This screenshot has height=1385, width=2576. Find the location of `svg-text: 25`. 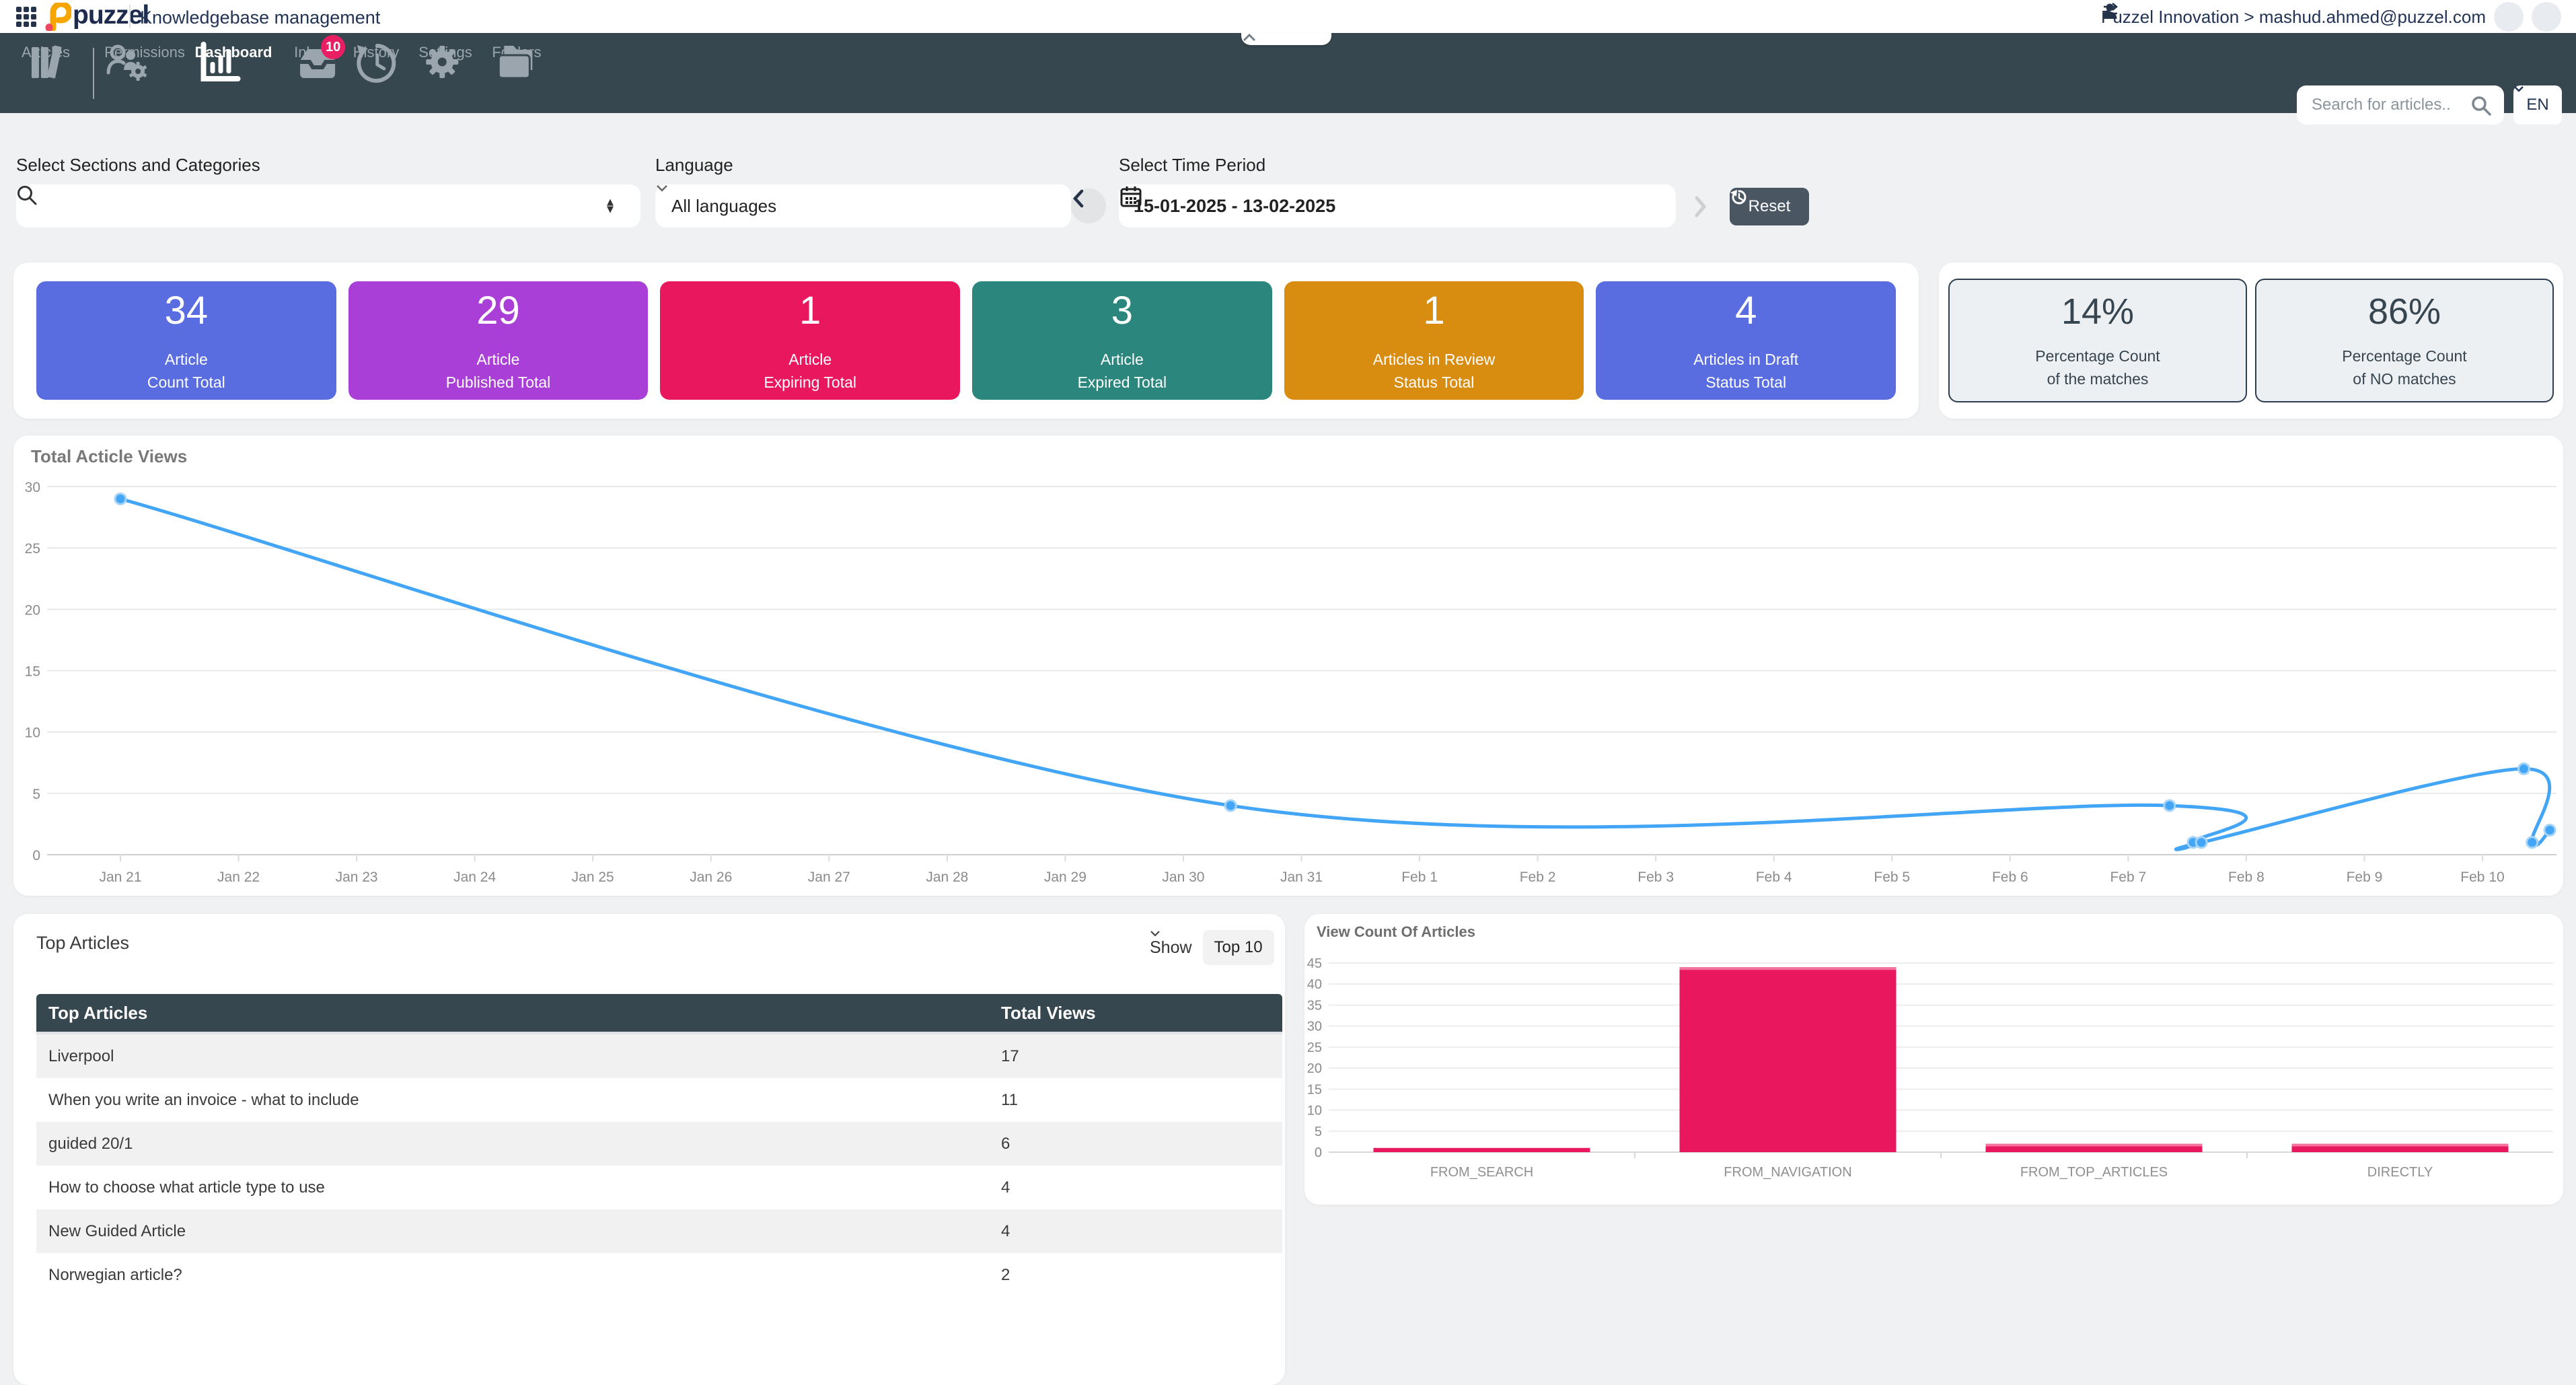

svg-text: 25 is located at coordinates (32, 549).